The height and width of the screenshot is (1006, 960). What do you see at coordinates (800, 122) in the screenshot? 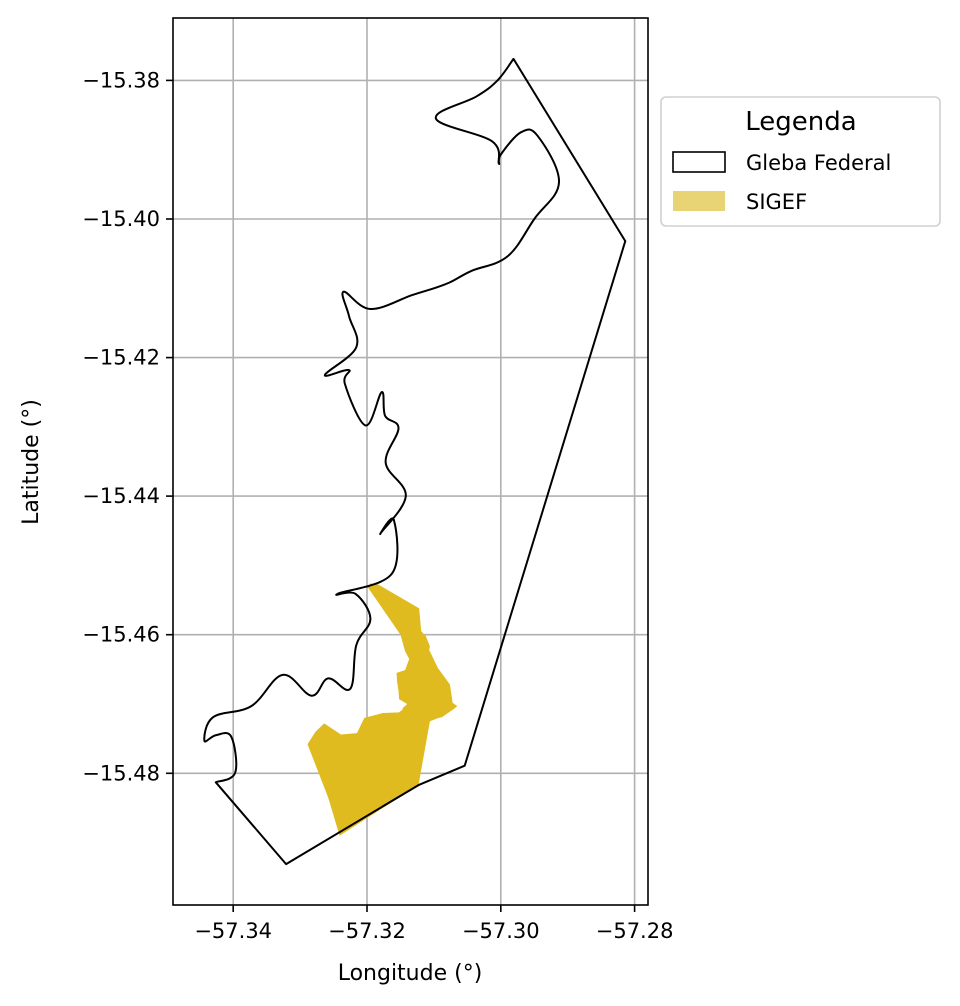
I see `legend-title: Legenda` at bounding box center [800, 122].